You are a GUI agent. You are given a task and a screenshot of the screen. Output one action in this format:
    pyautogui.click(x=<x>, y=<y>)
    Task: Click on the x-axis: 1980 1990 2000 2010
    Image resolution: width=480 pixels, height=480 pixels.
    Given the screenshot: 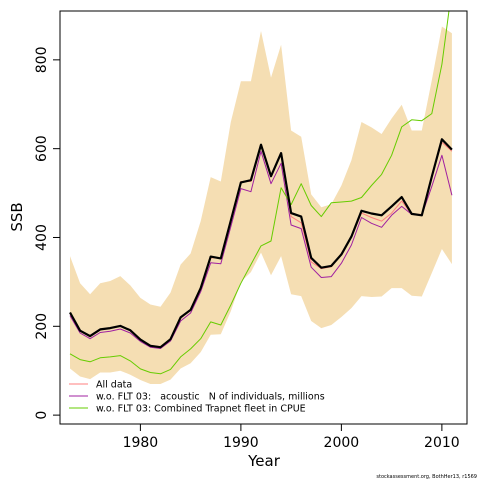 What is the action you would take?
    pyautogui.click(x=291, y=437)
    